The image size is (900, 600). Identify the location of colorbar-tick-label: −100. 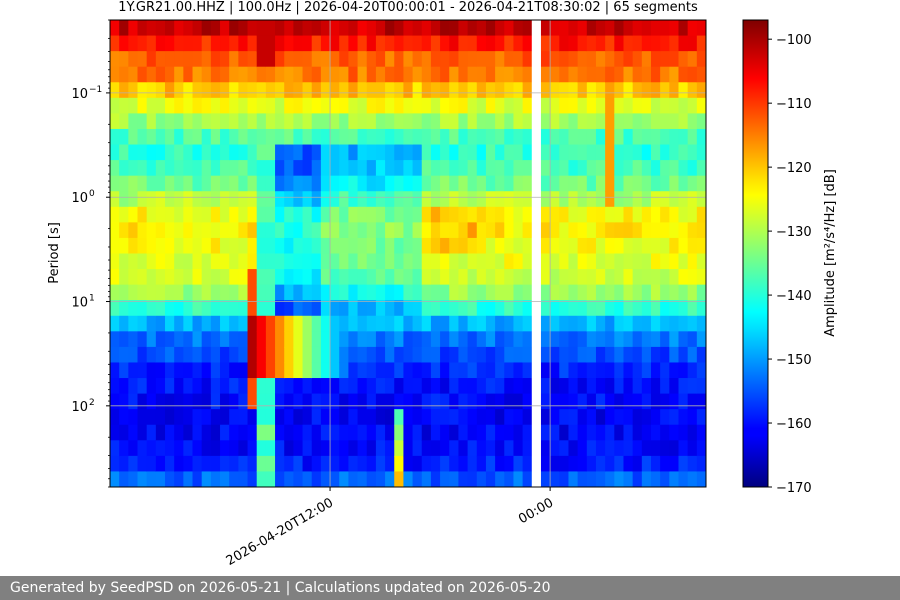
(794, 40).